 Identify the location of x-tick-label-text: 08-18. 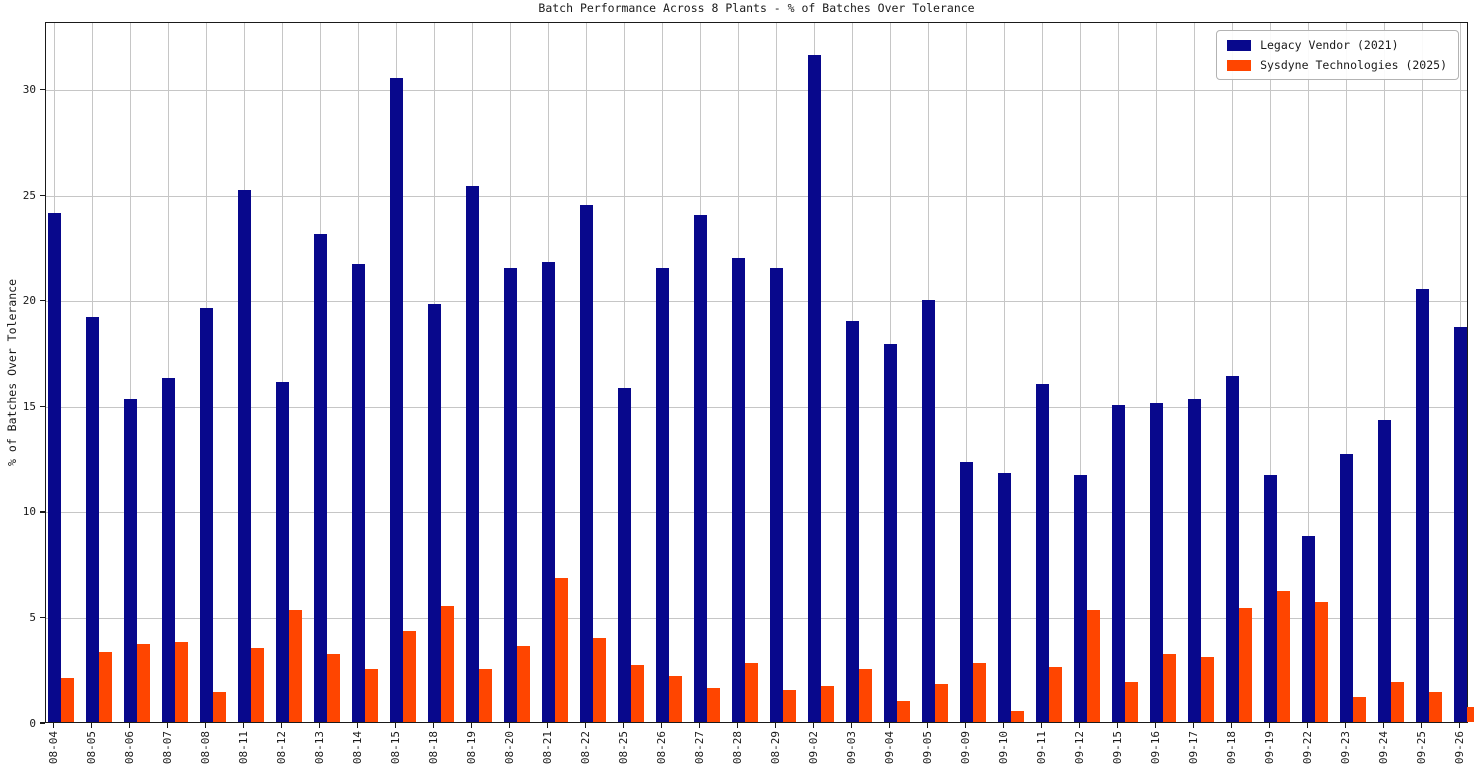
(433, 748).